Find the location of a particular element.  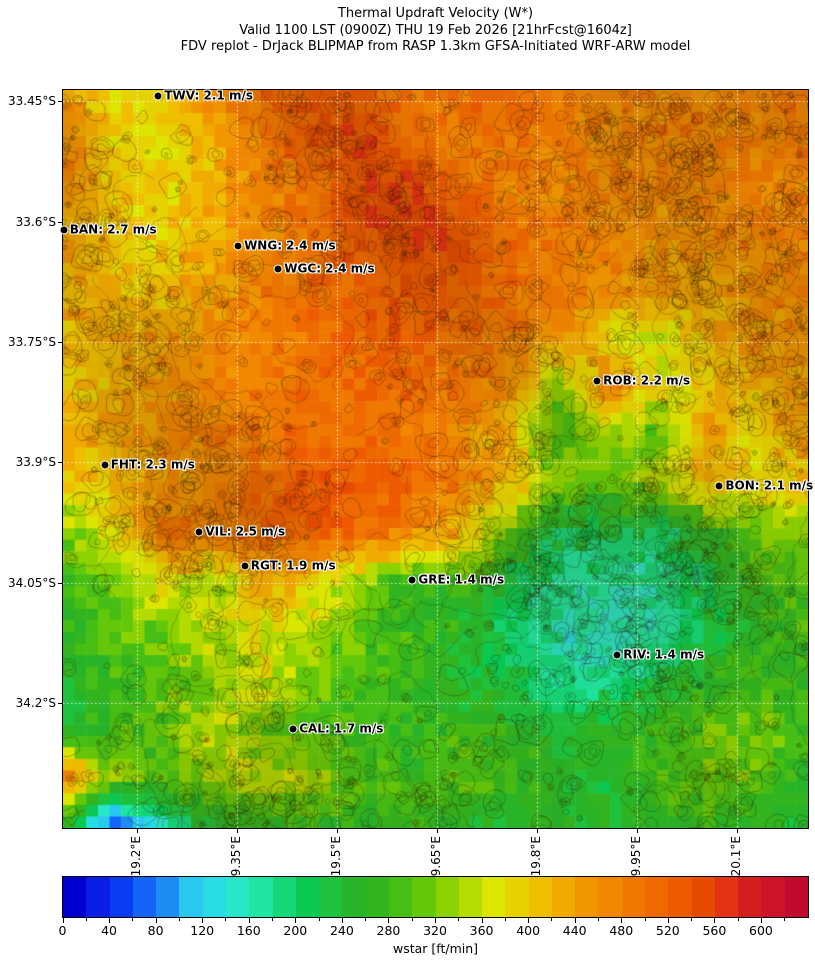

colorbar-tick-label: 440 is located at coordinates (574, 930).